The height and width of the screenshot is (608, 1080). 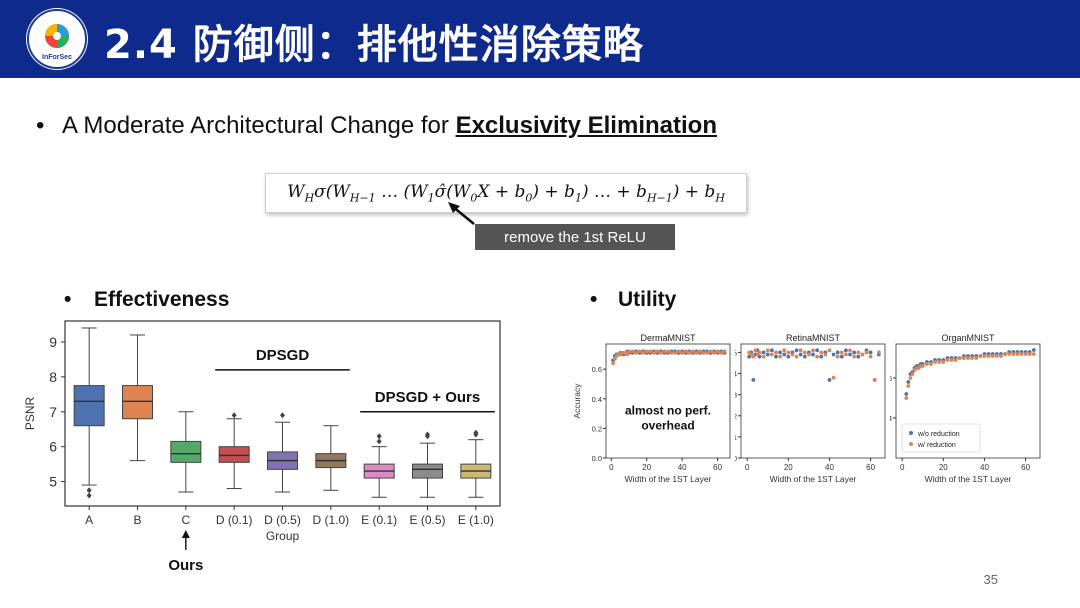 What do you see at coordinates (53, 482) in the screenshot?
I see `y-tick-label: 5` at bounding box center [53, 482].